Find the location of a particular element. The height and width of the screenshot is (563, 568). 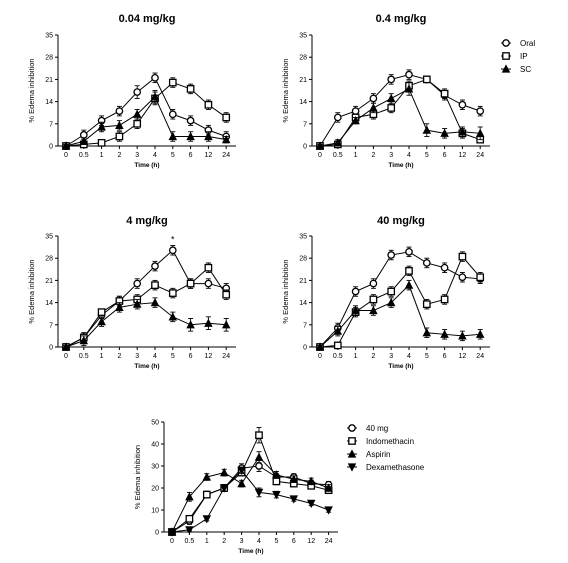

x-tick-label: 0 is located at coordinates (172, 541).